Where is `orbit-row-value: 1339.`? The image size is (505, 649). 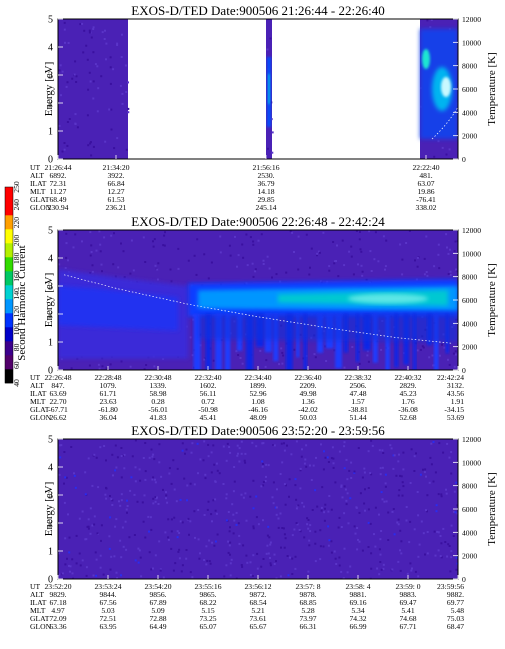
orbit-row-value: 1339. is located at coordinates (157, 385).